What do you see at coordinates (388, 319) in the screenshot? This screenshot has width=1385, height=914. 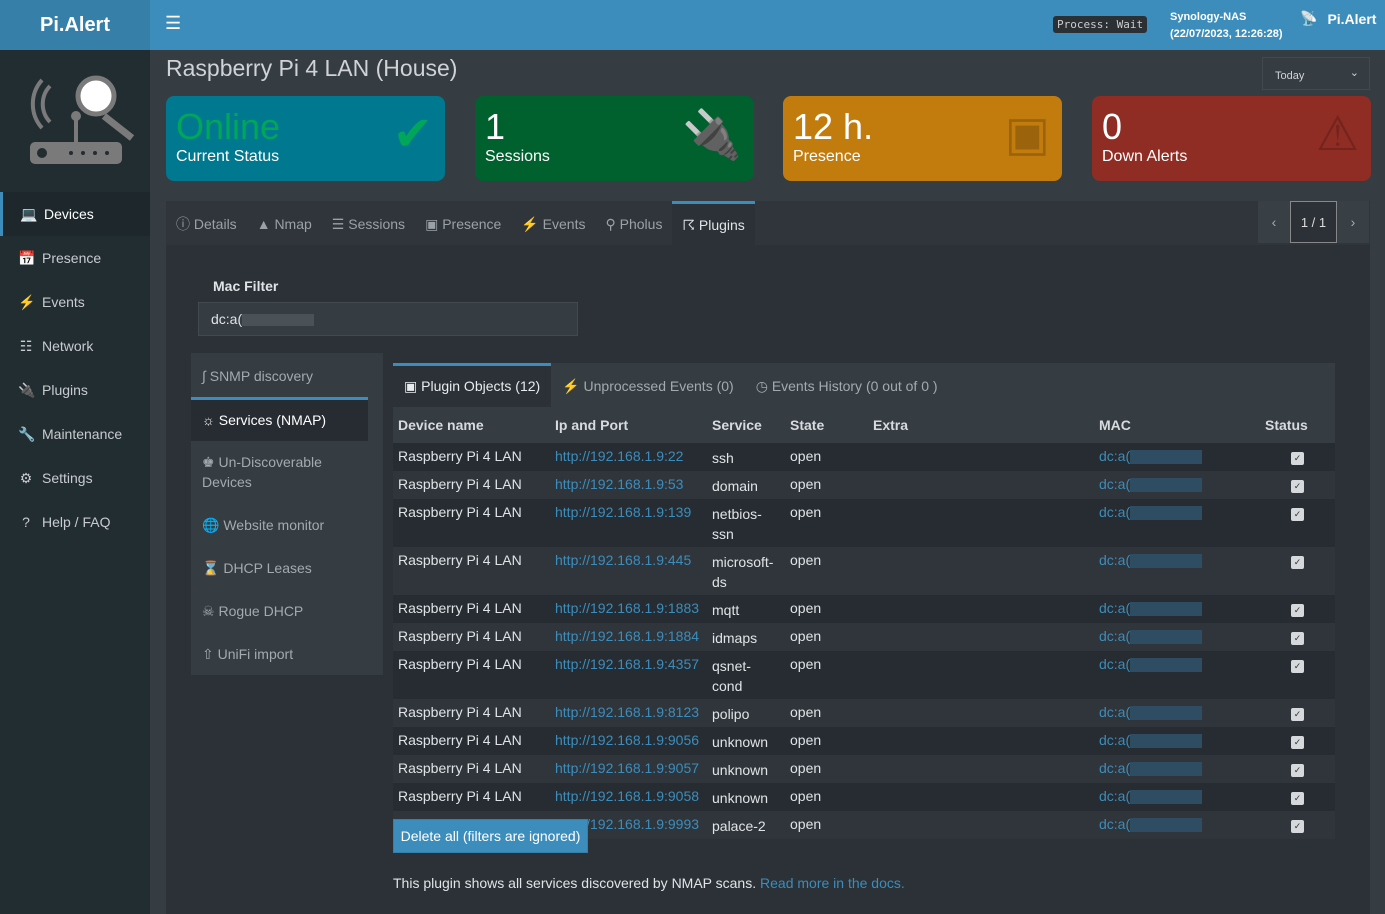 I see `mac-filter-input: dc:a(` at bounding box center [388, 319].